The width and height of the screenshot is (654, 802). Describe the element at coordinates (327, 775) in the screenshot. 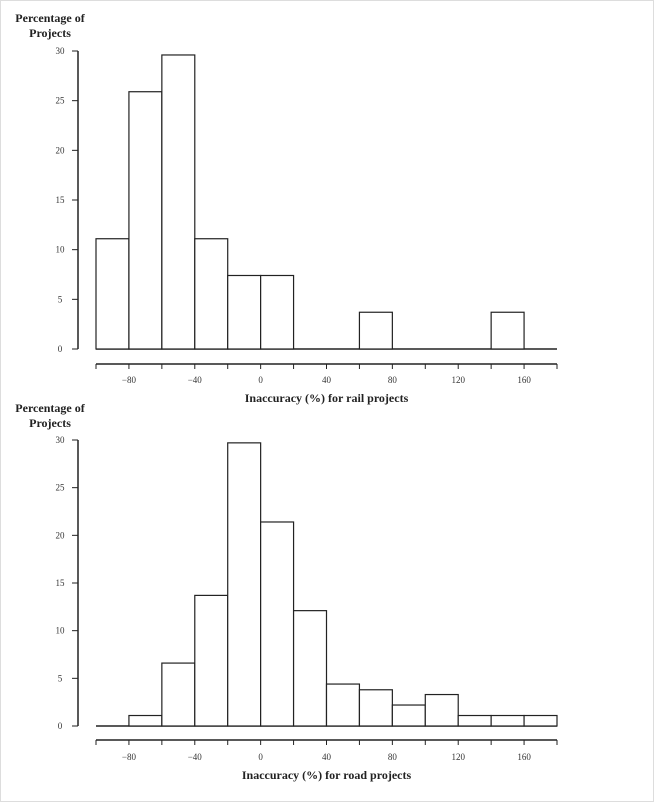

I see `x-axis-label: Inaccuracy (%) for road projects` at that location.